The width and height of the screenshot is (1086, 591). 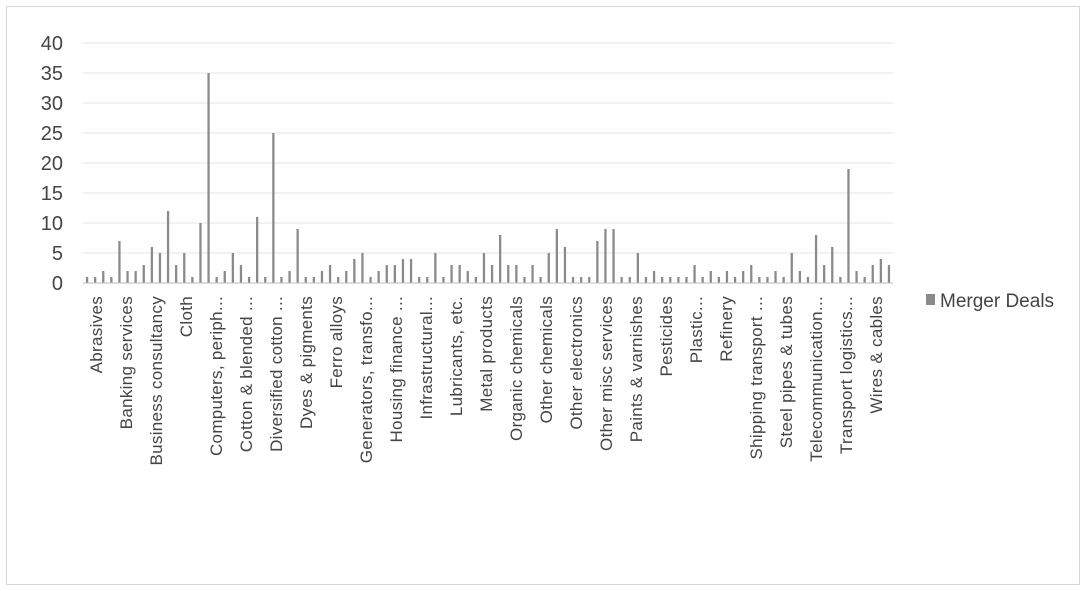 What do you see at coordinates (96, 334) in the screenshot?
I see `x-tick-label: Abrasives` at bounding box center [96, 334].